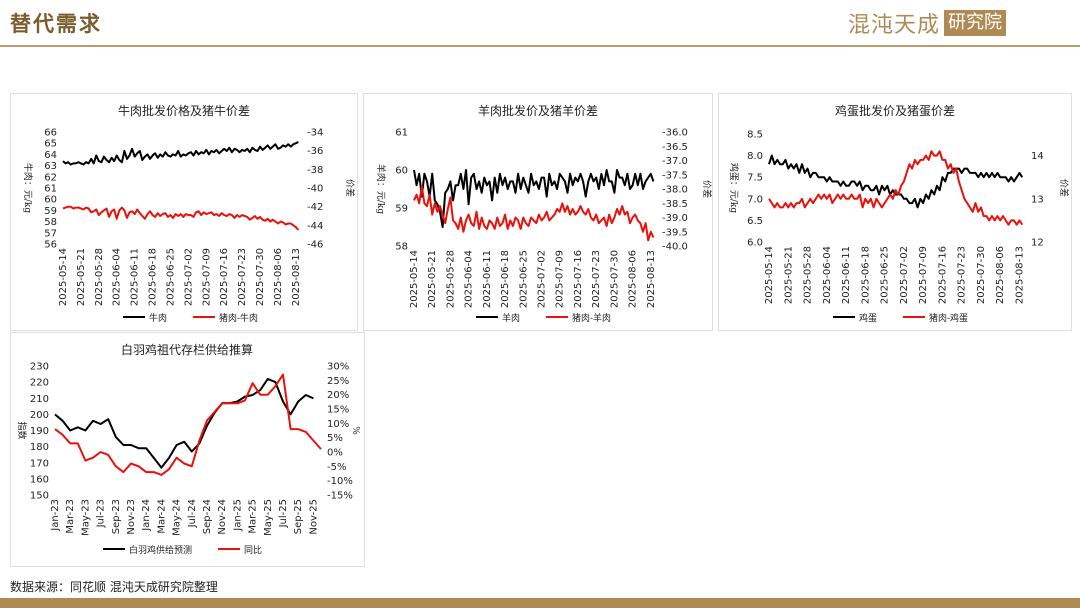  I want to click on y-axis-label: 指数, so click(22, 430).